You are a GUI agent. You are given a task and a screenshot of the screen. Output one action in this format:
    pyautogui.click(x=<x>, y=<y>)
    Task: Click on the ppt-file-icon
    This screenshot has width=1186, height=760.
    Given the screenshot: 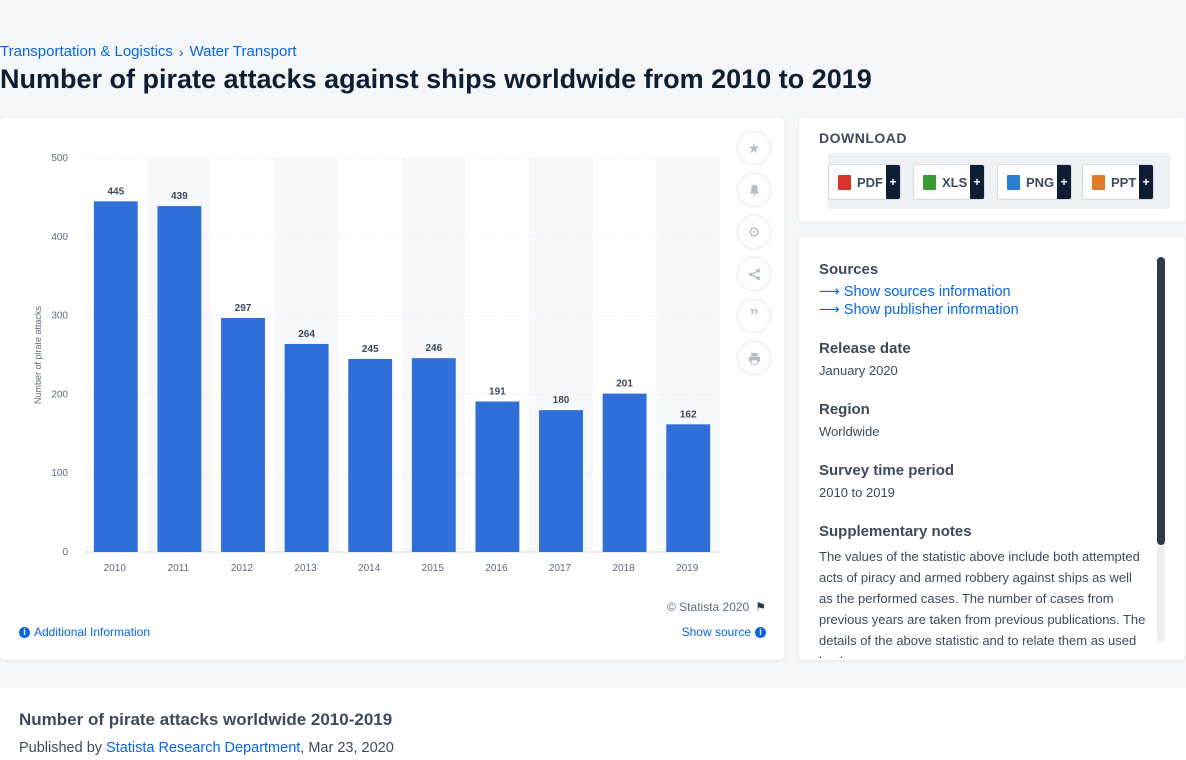 What is the action you would take?
    pyautogui.click(x=1098, y=182)
    